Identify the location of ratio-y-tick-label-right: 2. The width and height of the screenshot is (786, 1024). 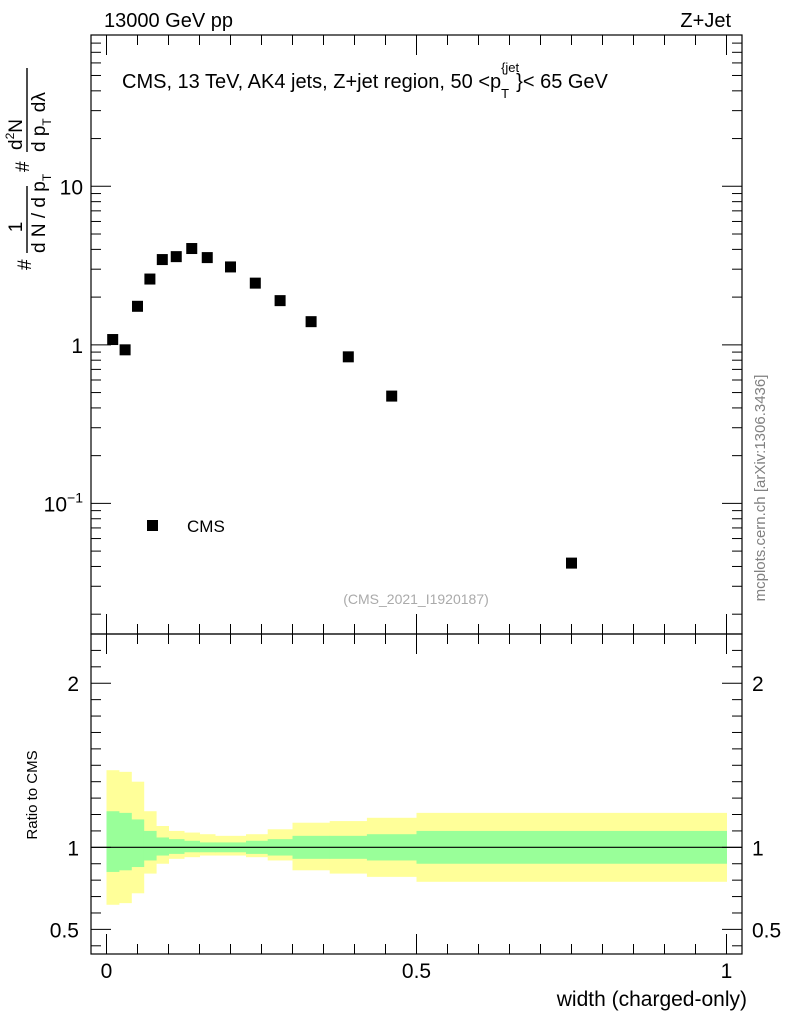
(758, 684).